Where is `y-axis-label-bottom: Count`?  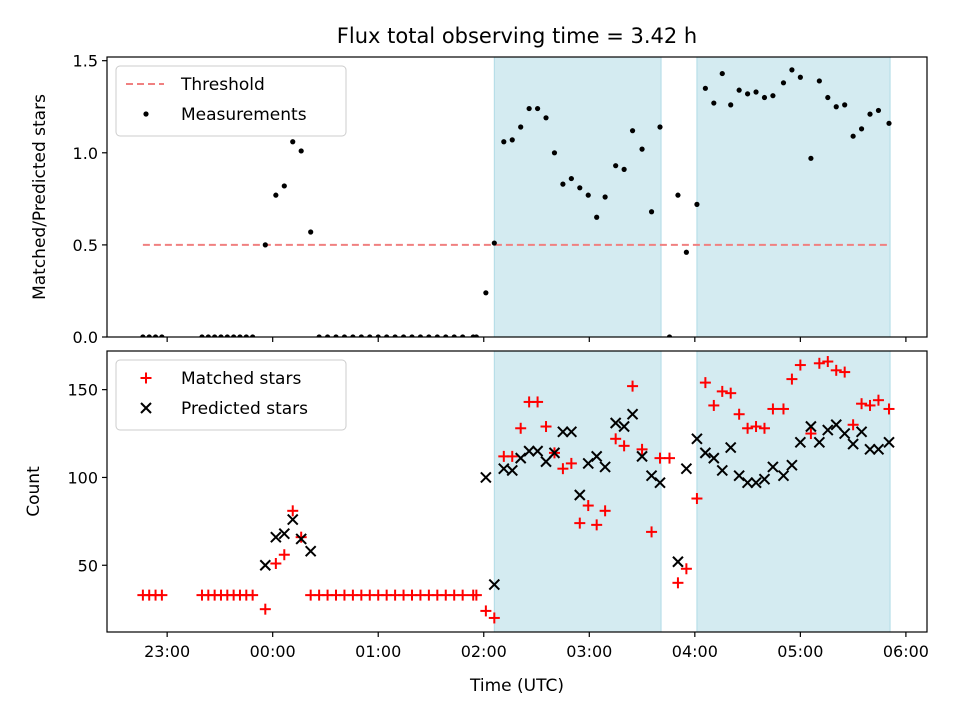
y-axis-label-bottom: Count is located at coordinates (34, 491).